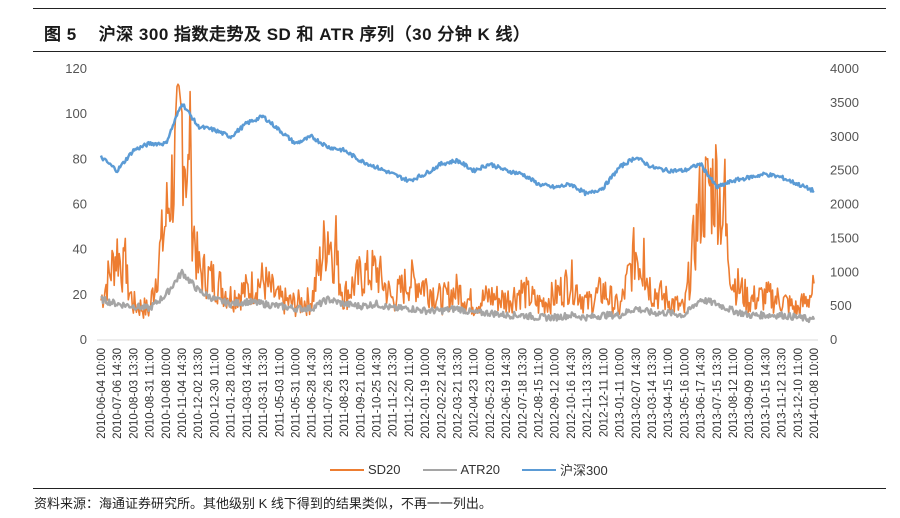 The width and height of the screenshot is (900, 518). What do you see at coordinates (815, 393) in the screenshot?
I see `x-tick-label: 2014-01-08 10:00` at bounding box center [815, 393].